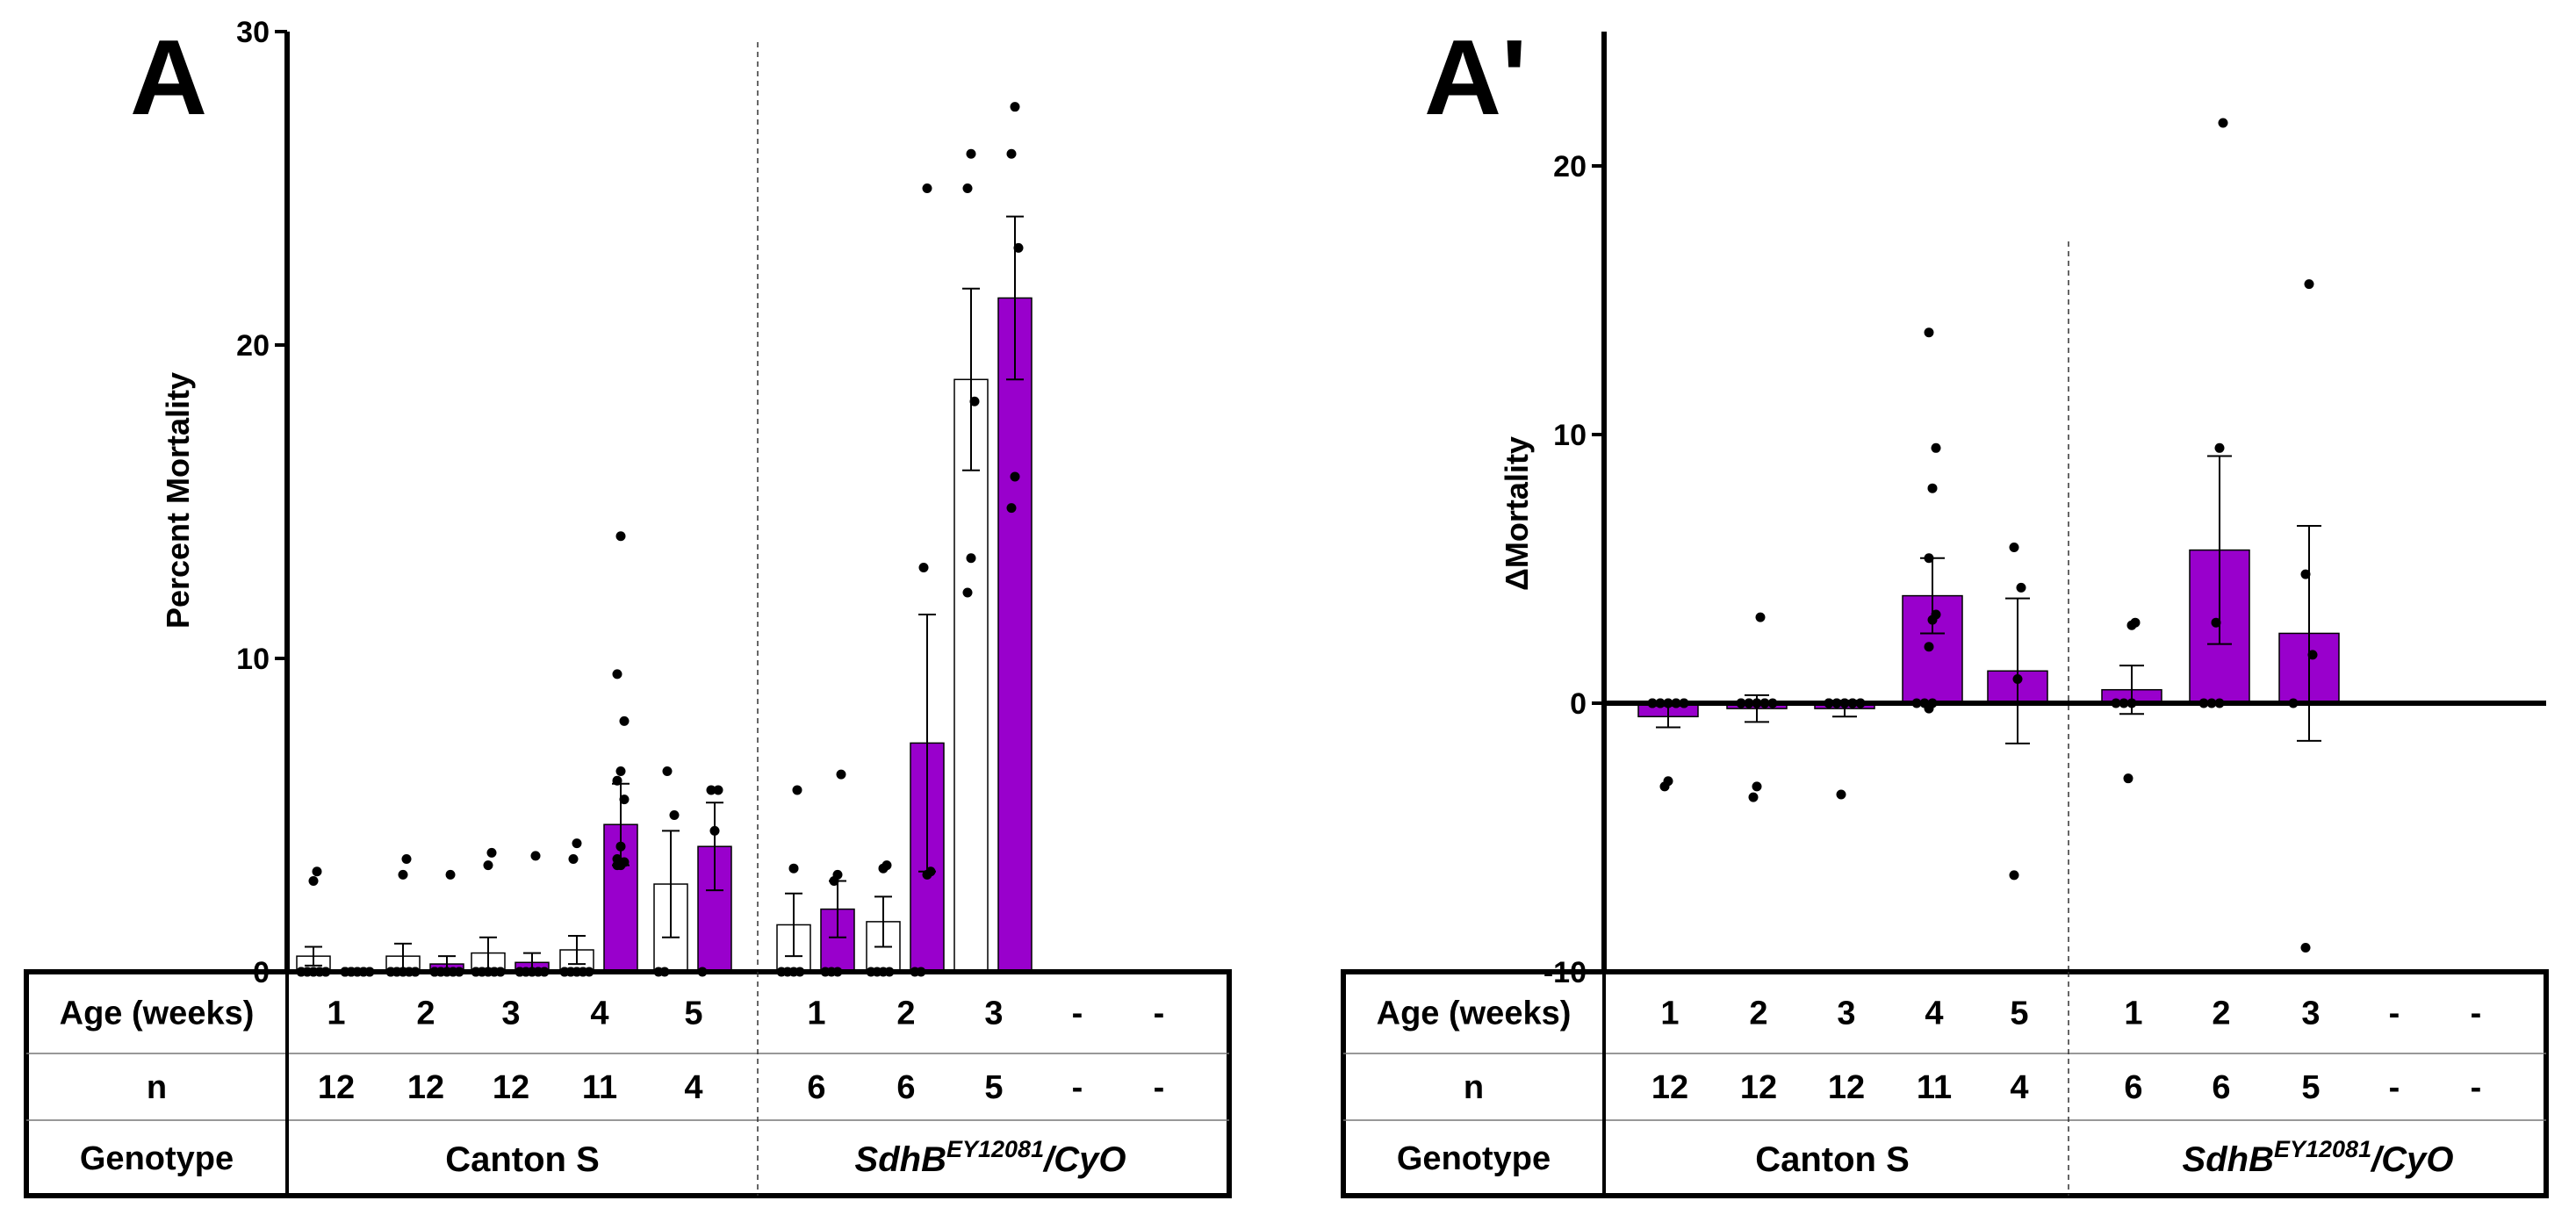 The width and height of the screenshot is (2576, 1215). Describe the element at coordinates (1475, 77) in the screenshot. I see `panel-a-prime-letter: A'` at that location.